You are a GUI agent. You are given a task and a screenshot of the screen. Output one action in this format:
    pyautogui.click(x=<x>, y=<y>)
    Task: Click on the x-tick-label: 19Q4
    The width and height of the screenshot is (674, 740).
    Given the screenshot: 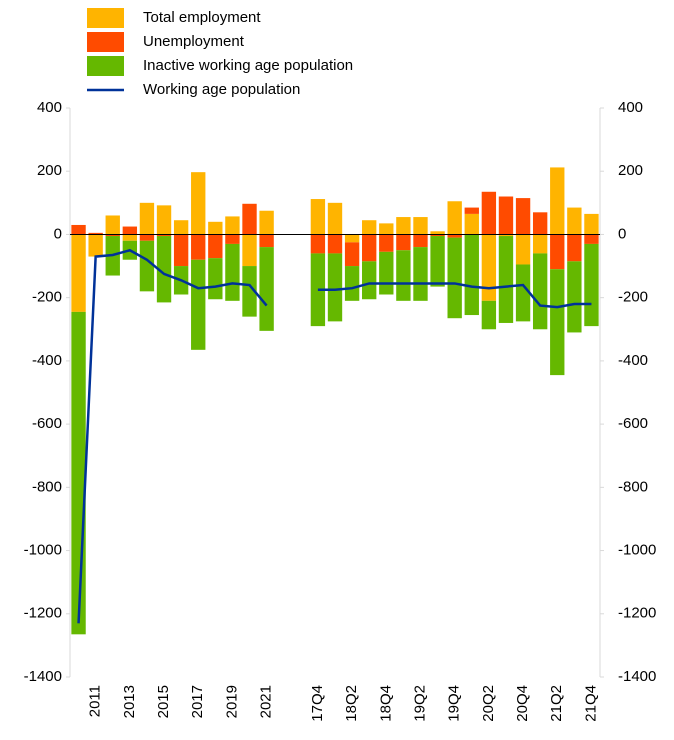 What is the action you would take?
    pyautogui.click(x=454, y=703)
    